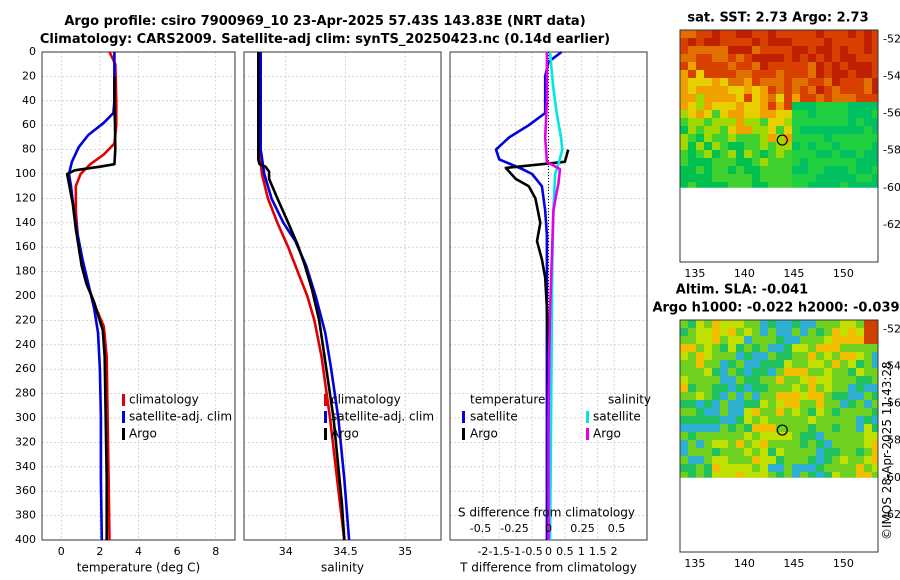 The width and height of the screenshot is (900, 580). What do you see at coordinates (694, 563) in the screenshot?
I see `map-x-tick-label: 135` at bounding box center [694, 563].